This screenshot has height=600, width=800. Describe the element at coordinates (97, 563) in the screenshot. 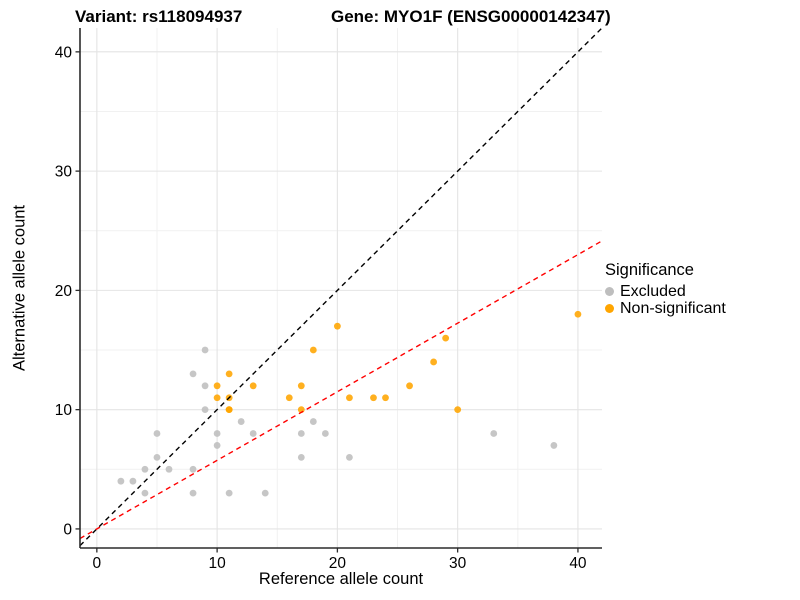

I see `x-tick-label: 0` at that location.